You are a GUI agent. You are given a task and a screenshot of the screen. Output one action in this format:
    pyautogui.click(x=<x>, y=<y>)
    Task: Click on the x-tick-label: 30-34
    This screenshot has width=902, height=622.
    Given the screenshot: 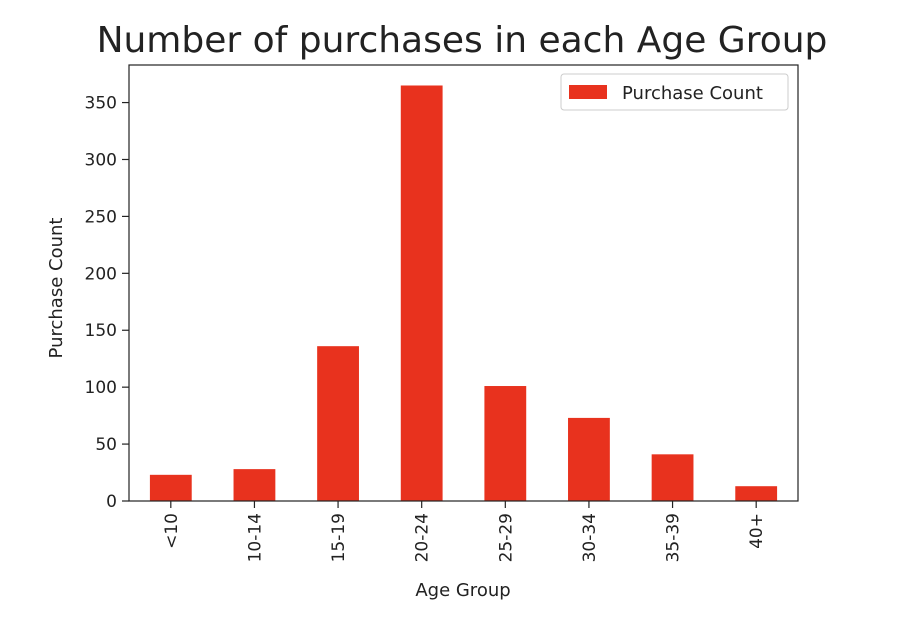 What is the action you would take?
    pyautogui.click(x=590, y=537)
    